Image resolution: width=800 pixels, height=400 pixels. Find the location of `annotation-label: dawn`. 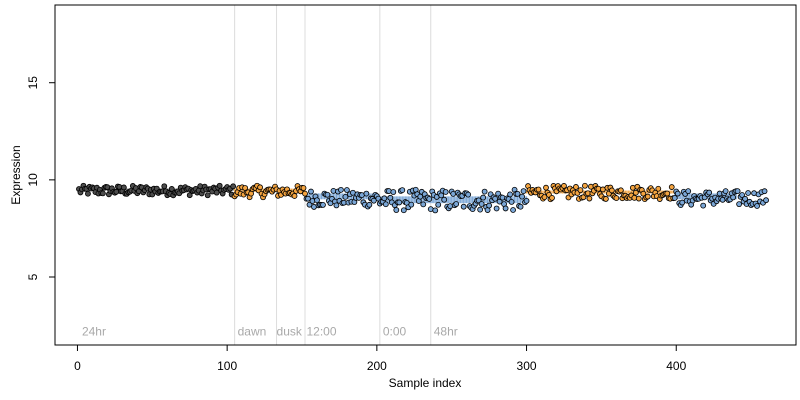

annotation-label: dawn is located at coordinates (252, 331).